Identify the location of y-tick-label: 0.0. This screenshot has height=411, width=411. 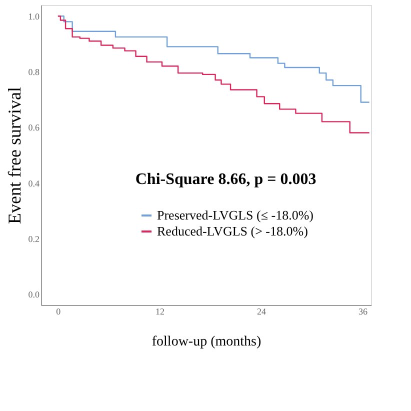
(34, 294).